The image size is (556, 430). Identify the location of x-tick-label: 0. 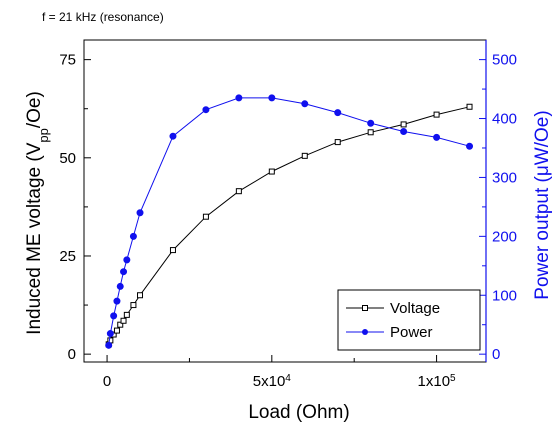
(107, 381).